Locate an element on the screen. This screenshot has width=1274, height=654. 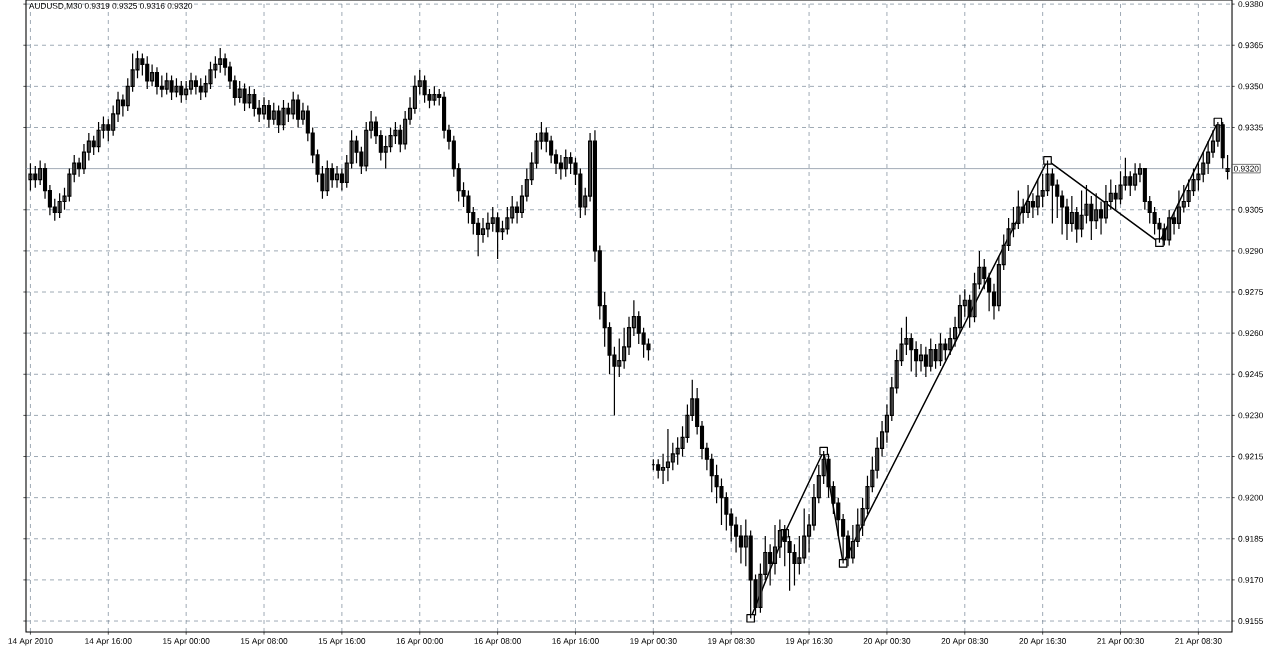
y-tick-label: 0.9380 is located at coordinates (1251, 4).